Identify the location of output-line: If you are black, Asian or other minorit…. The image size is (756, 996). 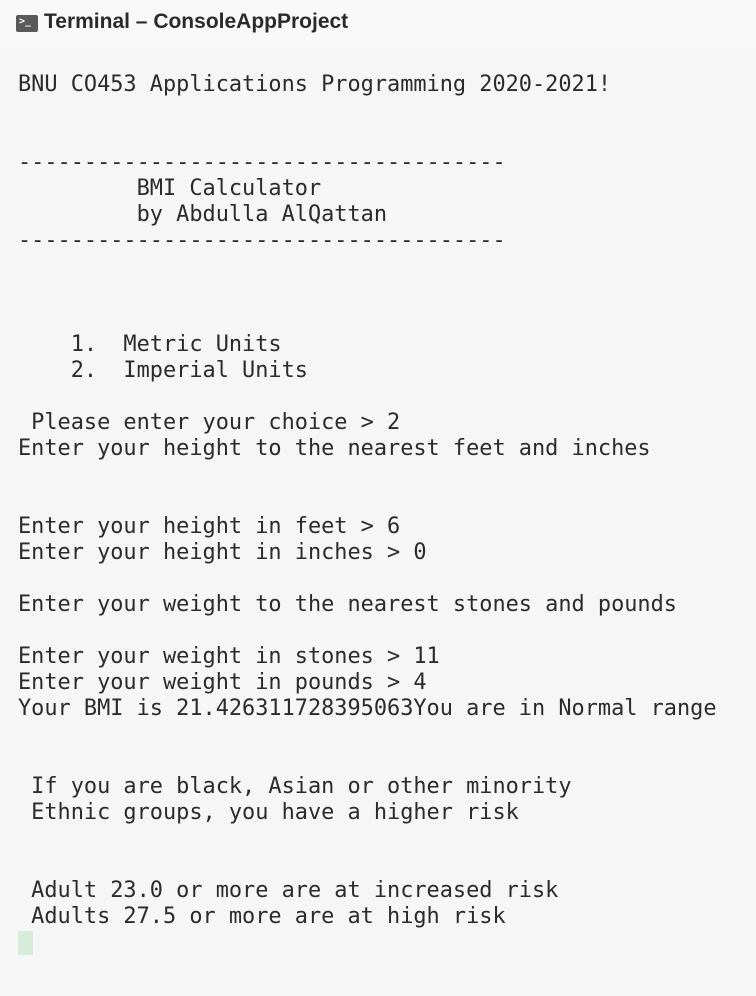
(295, 786).